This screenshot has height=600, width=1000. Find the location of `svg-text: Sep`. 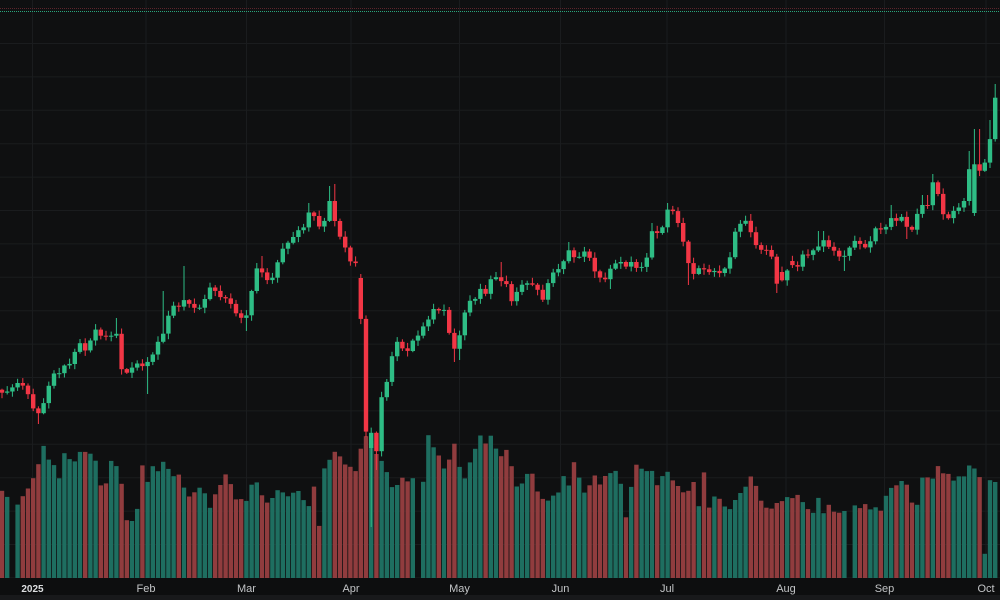

svg-text: Sep is located at coordinates (885, 589).